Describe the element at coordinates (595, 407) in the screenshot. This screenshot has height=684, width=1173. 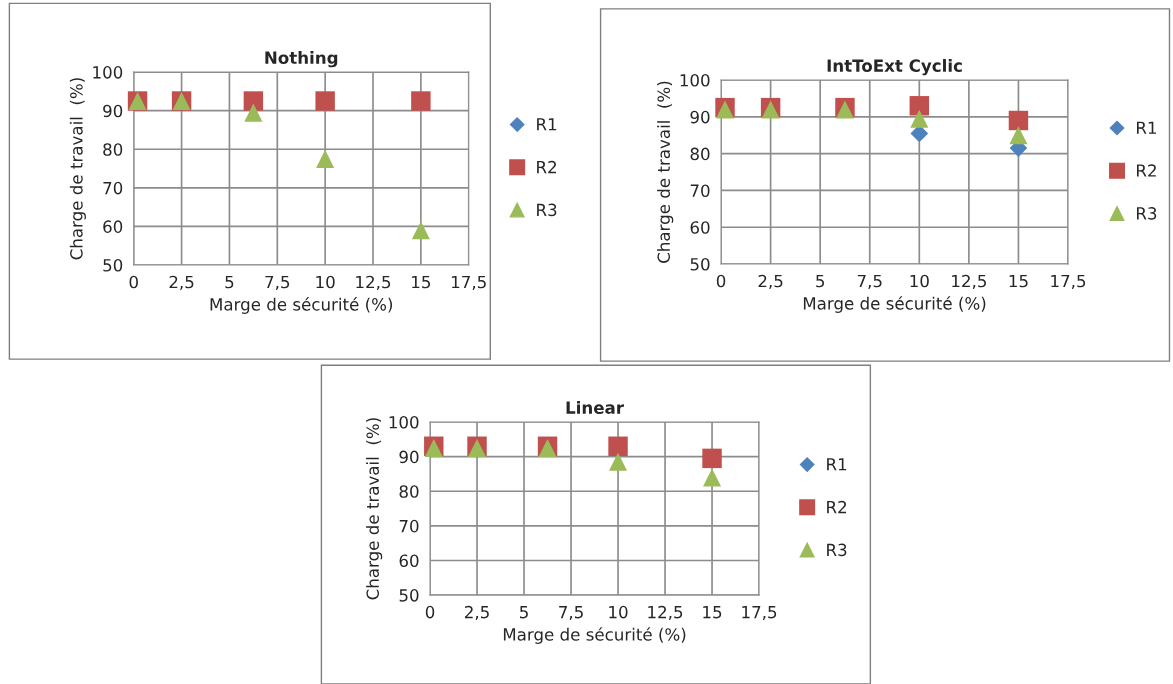
I see `chart-title: Linear` at that location.